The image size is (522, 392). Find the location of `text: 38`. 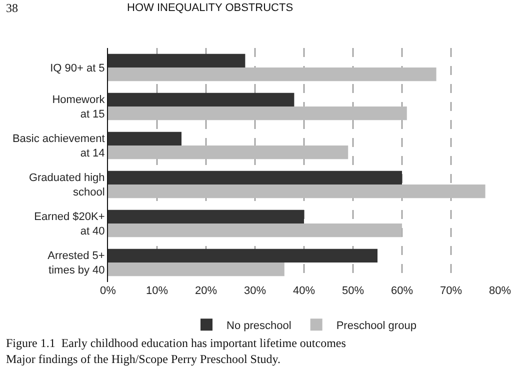

text: 38 is located at coordinates (12, 8).